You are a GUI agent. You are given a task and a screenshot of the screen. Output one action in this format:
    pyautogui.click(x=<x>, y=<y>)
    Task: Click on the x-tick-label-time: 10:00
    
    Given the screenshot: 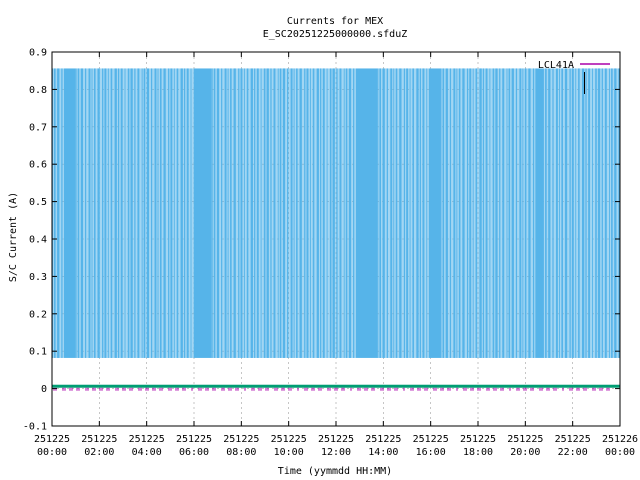 What is the action you would take?
    pyautogui.click(x=289, y=452)
    